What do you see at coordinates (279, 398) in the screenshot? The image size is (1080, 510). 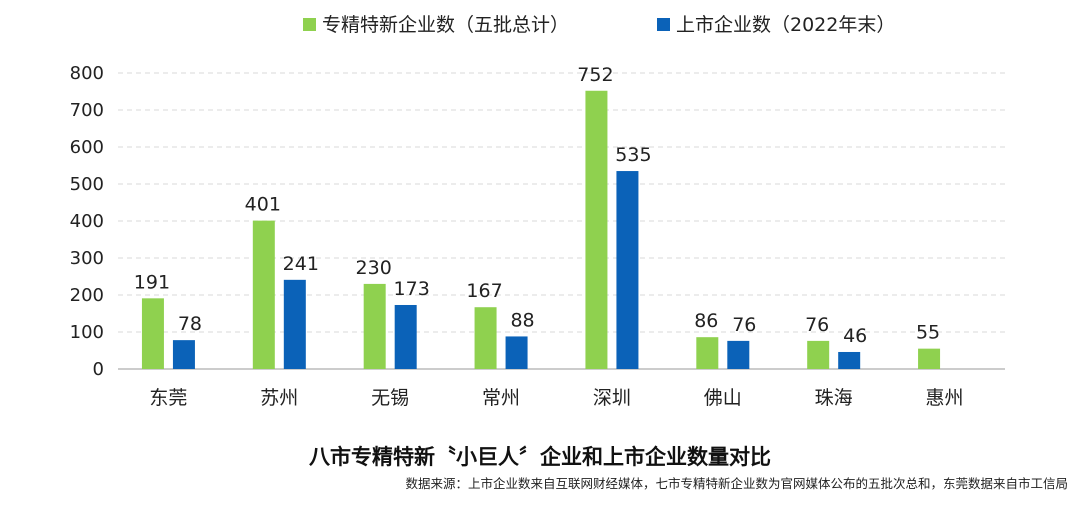 I see `x-tick-label-1: 苏州` at bounding box center [279, 398].